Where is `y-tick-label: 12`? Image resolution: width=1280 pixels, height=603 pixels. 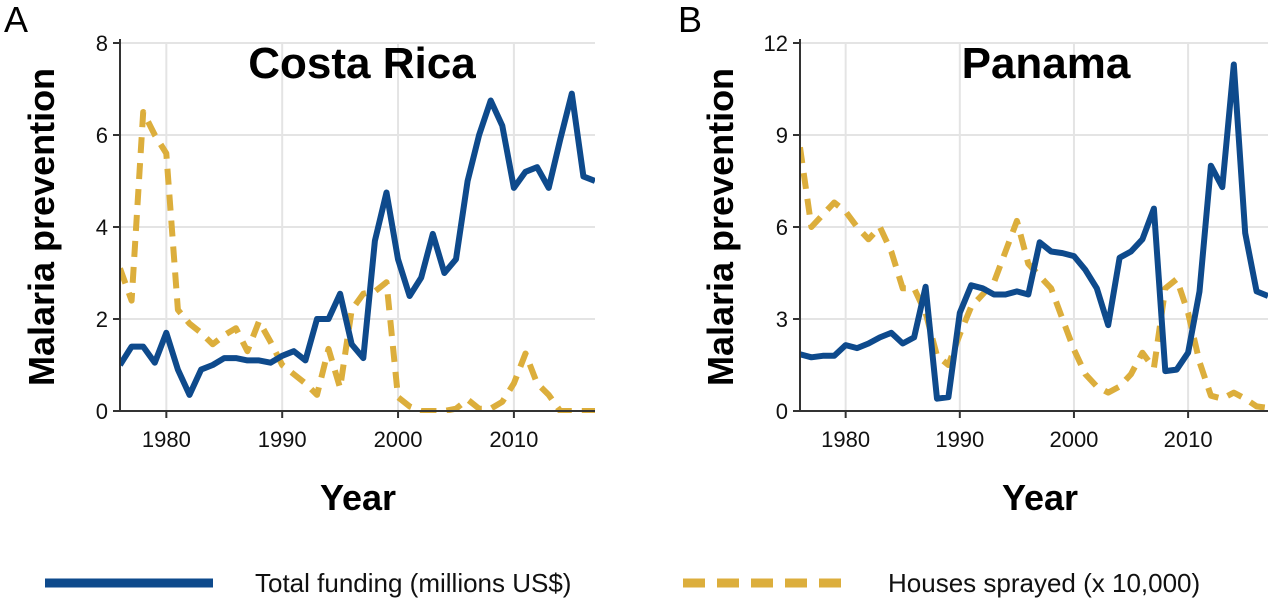
y-tick-label: 12 is located at coordinates (776, 43).